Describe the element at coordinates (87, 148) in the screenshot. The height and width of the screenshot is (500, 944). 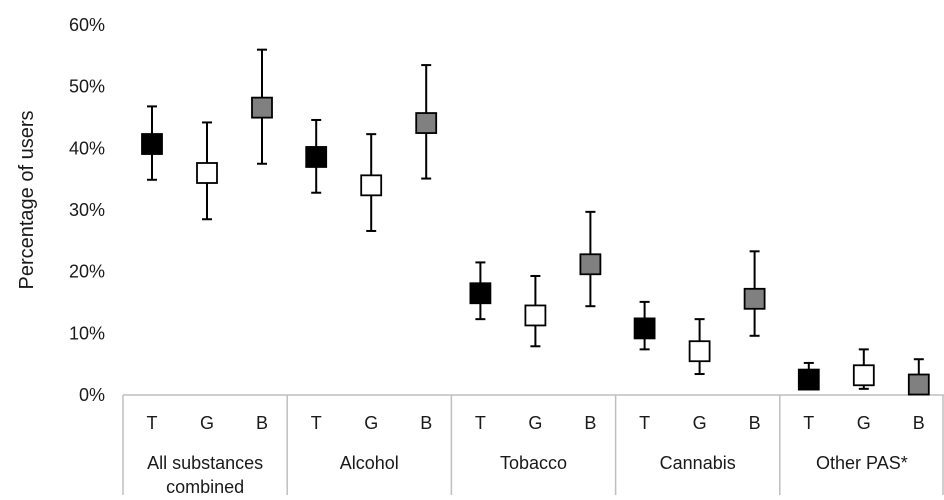
I see `y-tick-label: 40%` at that location.